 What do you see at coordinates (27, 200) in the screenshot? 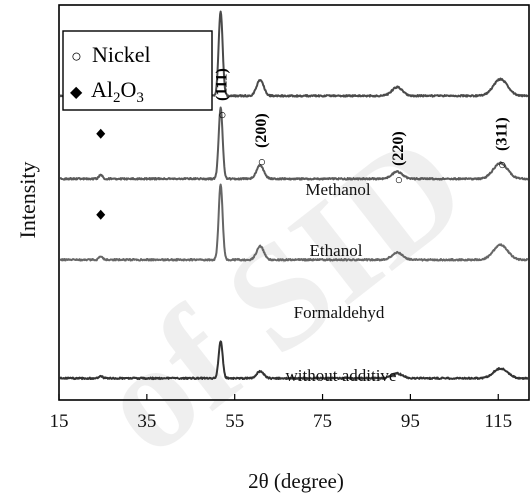
I see `y-axis-label: Intensity` at bounding box center [27, 200].